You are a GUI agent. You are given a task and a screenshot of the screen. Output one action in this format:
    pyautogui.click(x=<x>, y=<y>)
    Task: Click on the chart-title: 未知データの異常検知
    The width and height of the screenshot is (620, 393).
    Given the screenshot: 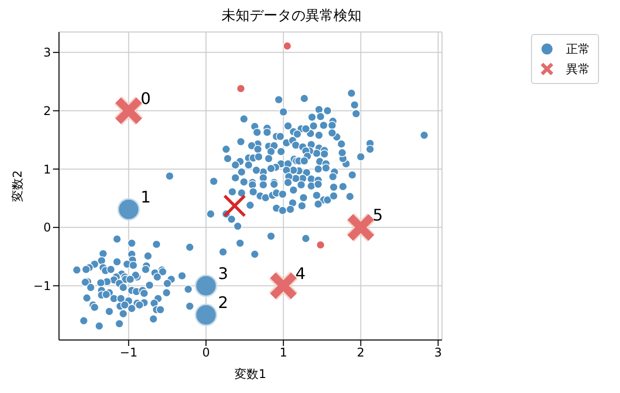 What is the action you would take?
    pyautogui.click(x=291, y=16)
    